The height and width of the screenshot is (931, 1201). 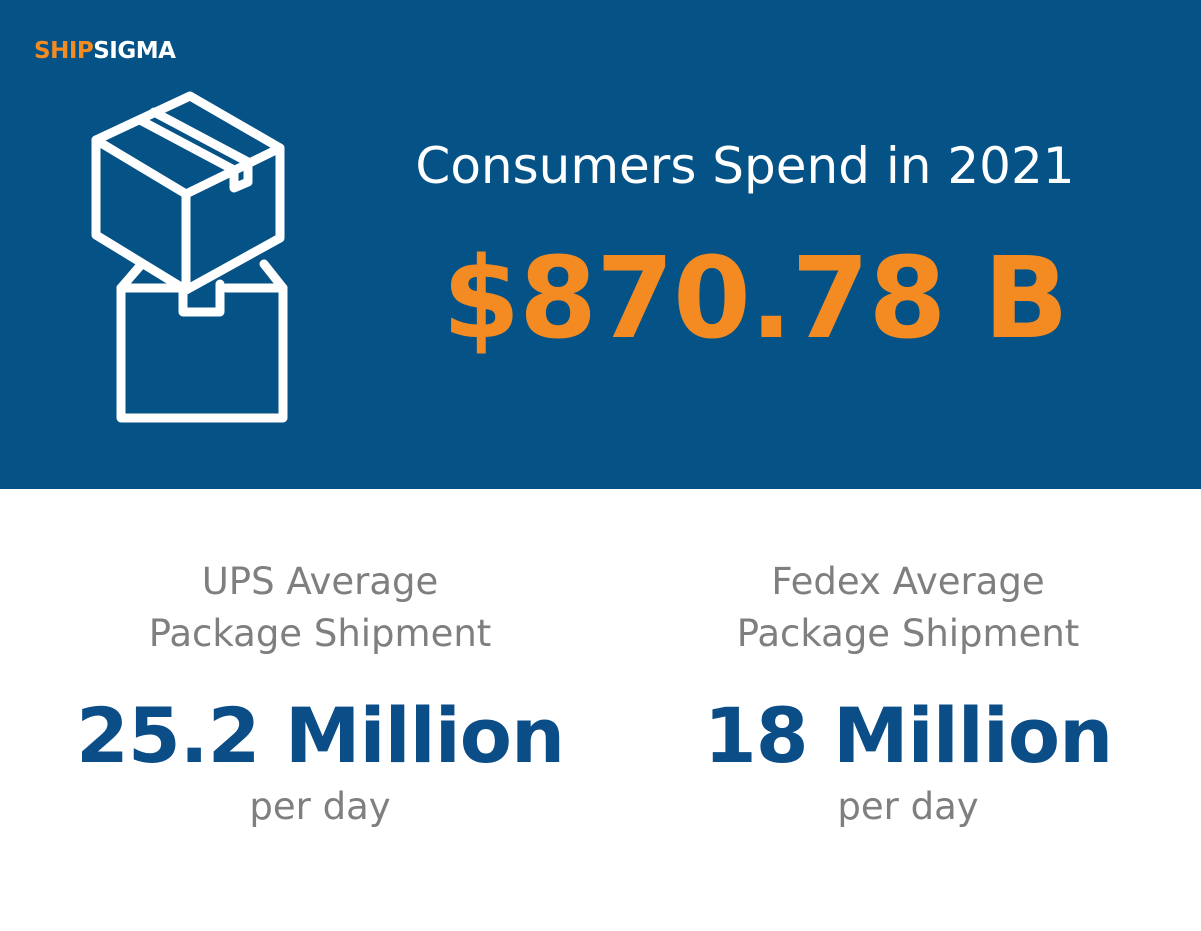 I want to click on fedex-label-line2: Package Shipment, so click(x=908, y=633).